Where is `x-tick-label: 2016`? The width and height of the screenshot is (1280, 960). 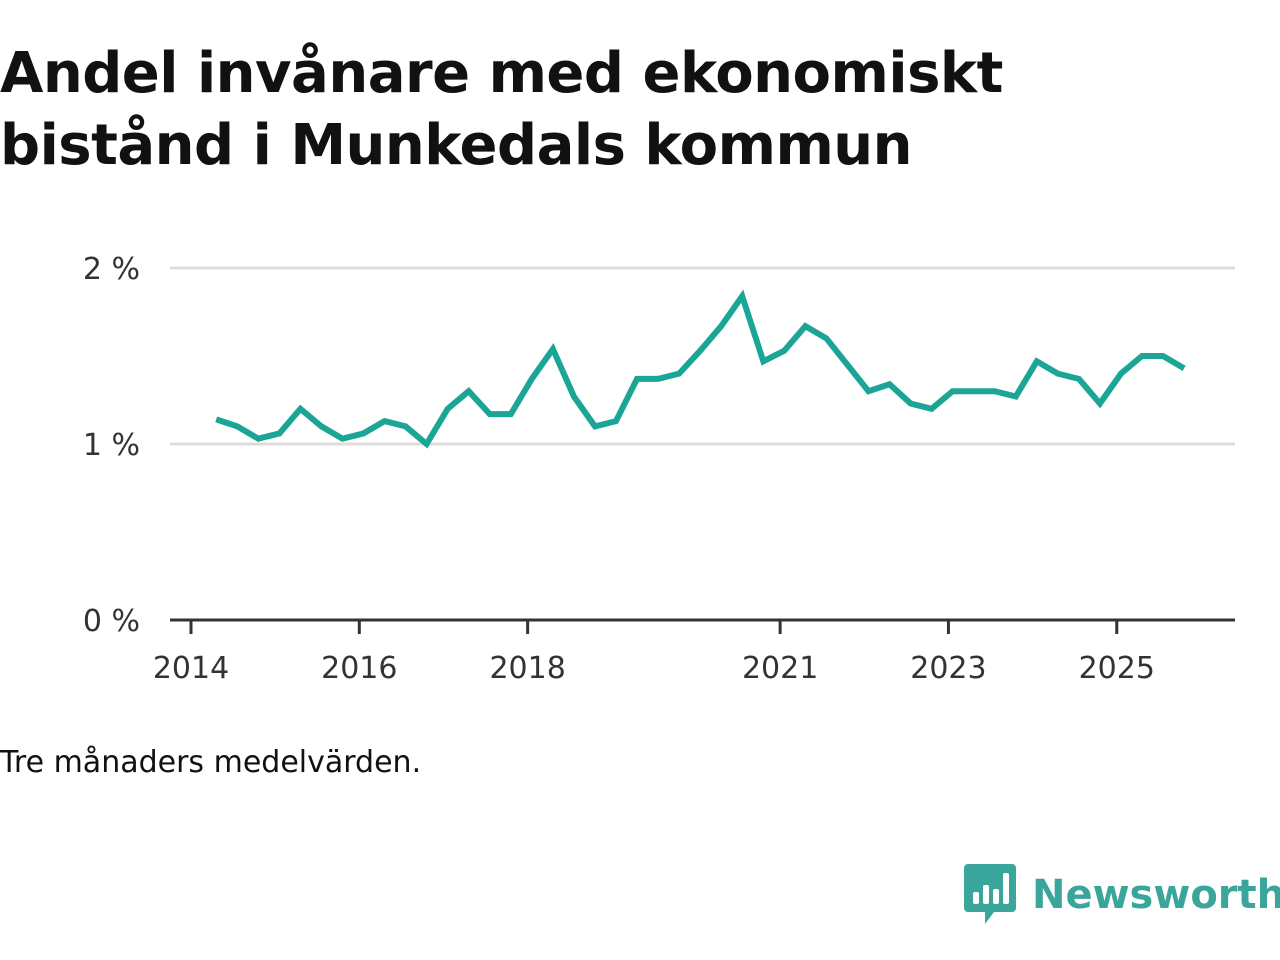 x-tick-label: 2016 is located at coordinates (359, 668).